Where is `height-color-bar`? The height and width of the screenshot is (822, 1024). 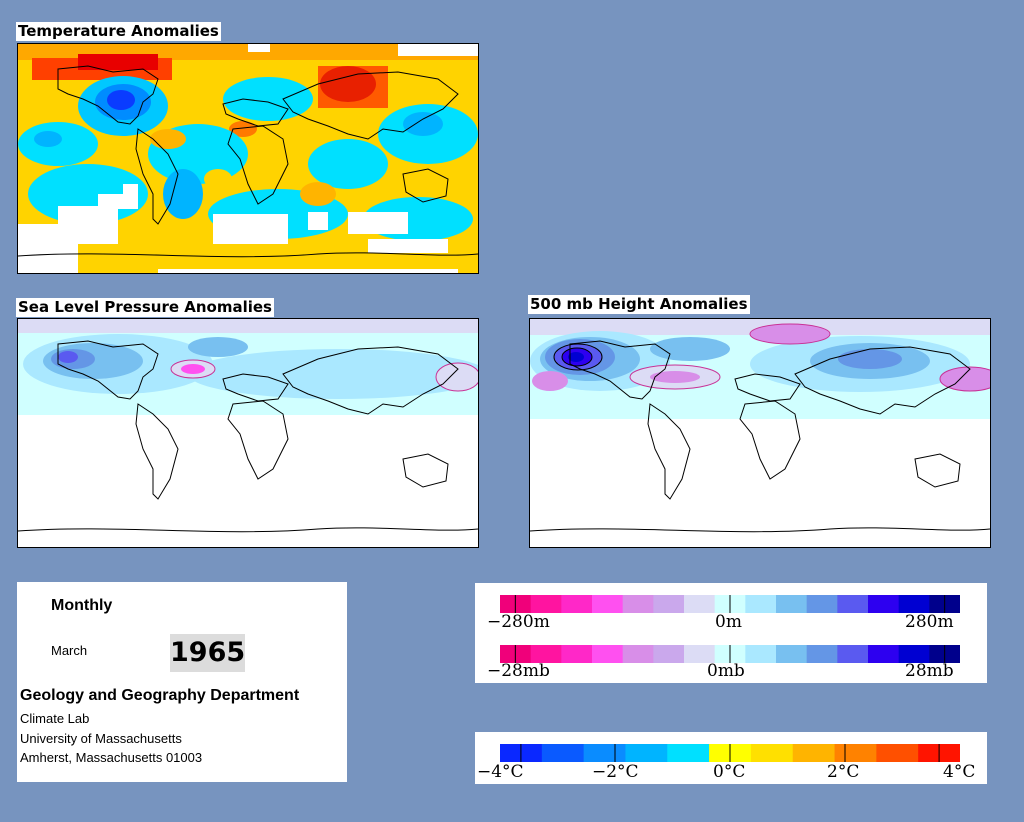
height-color-bar is located at coordinates (730, 604).